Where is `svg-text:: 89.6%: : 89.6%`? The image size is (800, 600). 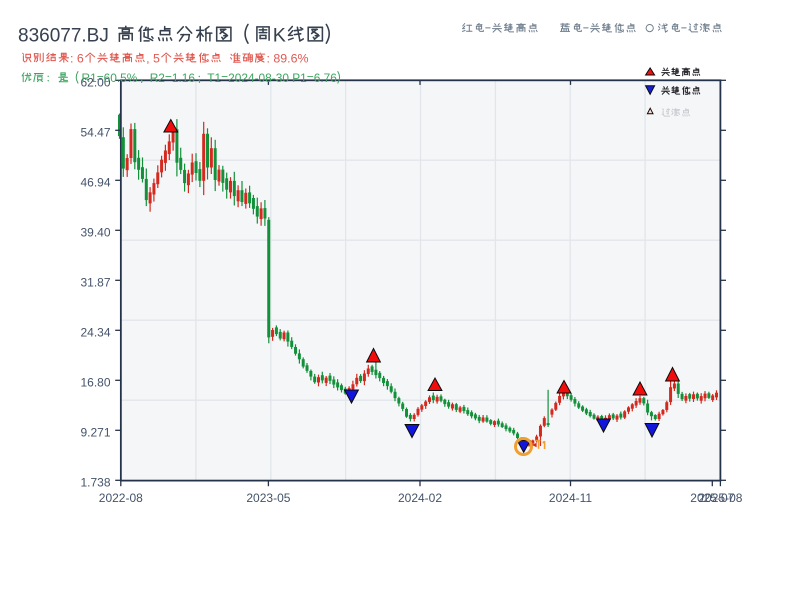
svg-text:: 89.6%: : 89.6% is located at coordinates (288, 59).